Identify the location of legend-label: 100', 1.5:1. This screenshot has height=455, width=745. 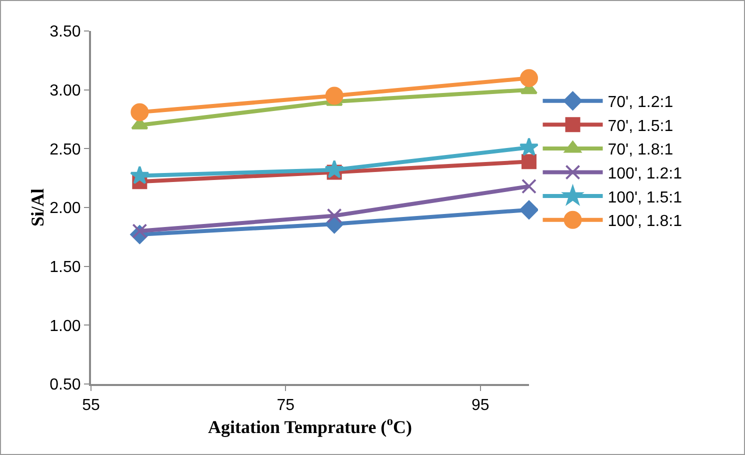
(645, 197).